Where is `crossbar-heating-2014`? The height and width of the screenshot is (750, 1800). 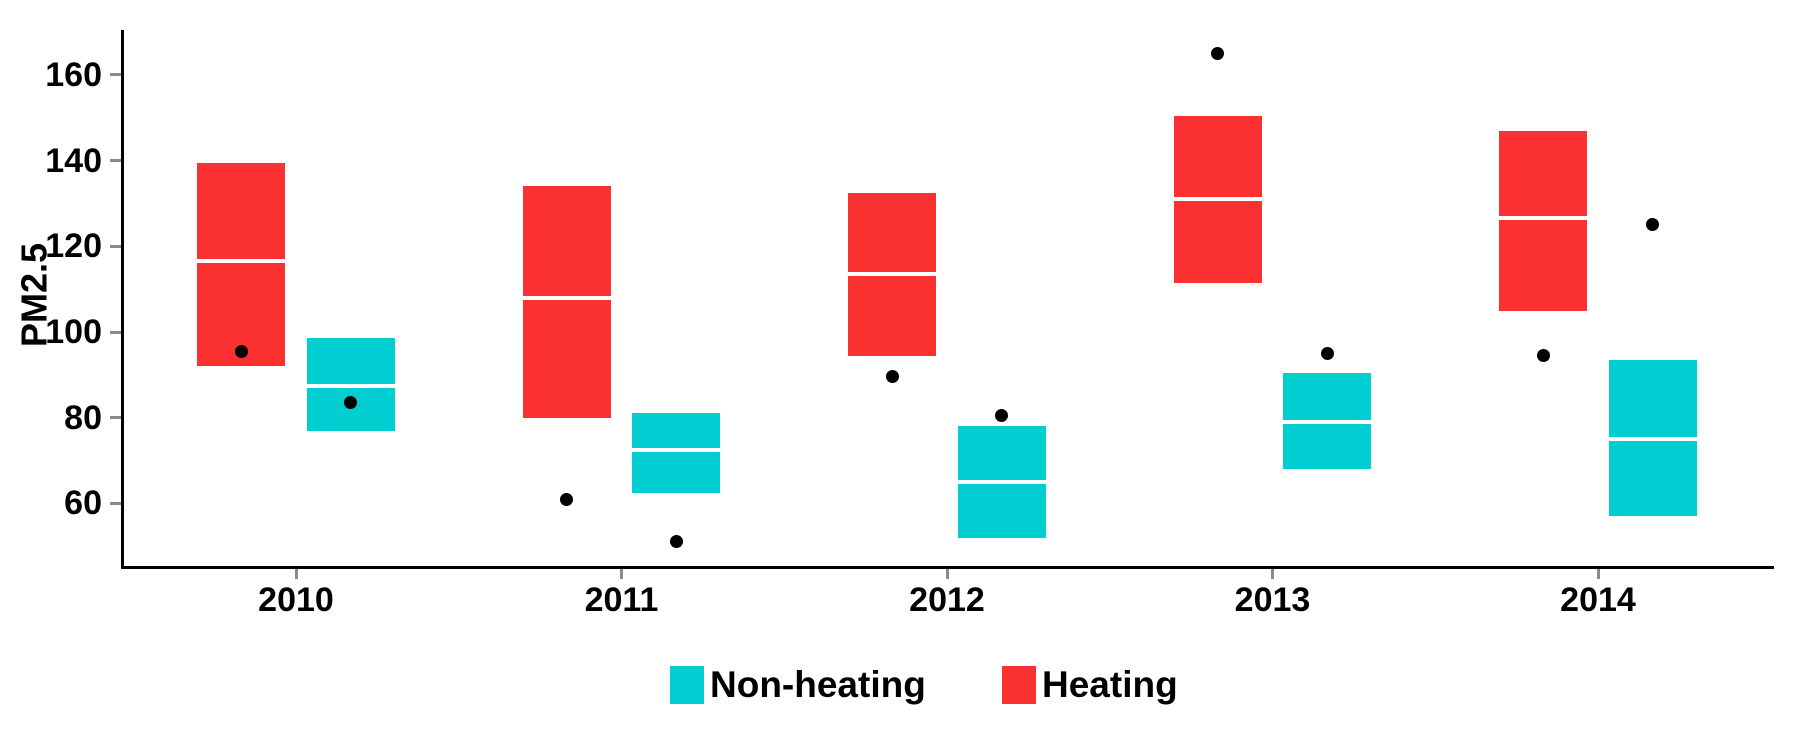 crossbar-heating-2014 is located at coordinates (1543, 220).